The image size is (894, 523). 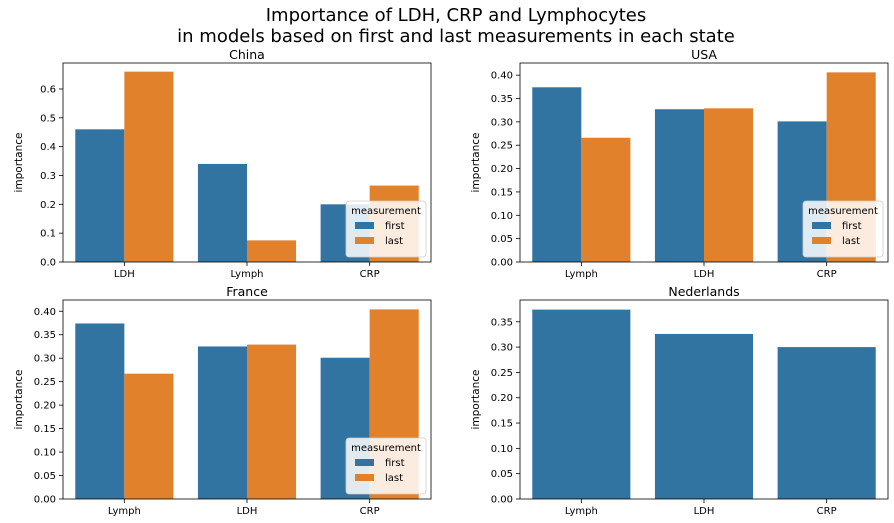 What do you see at coordinates (48, 147) in the screenshot?
I see `y-tick-label: 0.4` at bounding box center [48, 147].